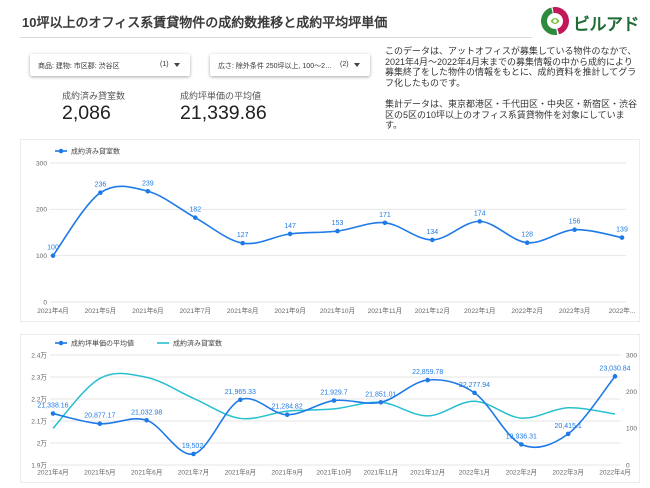  I want to click on data-label: 20,877.17, so click(99, 416).